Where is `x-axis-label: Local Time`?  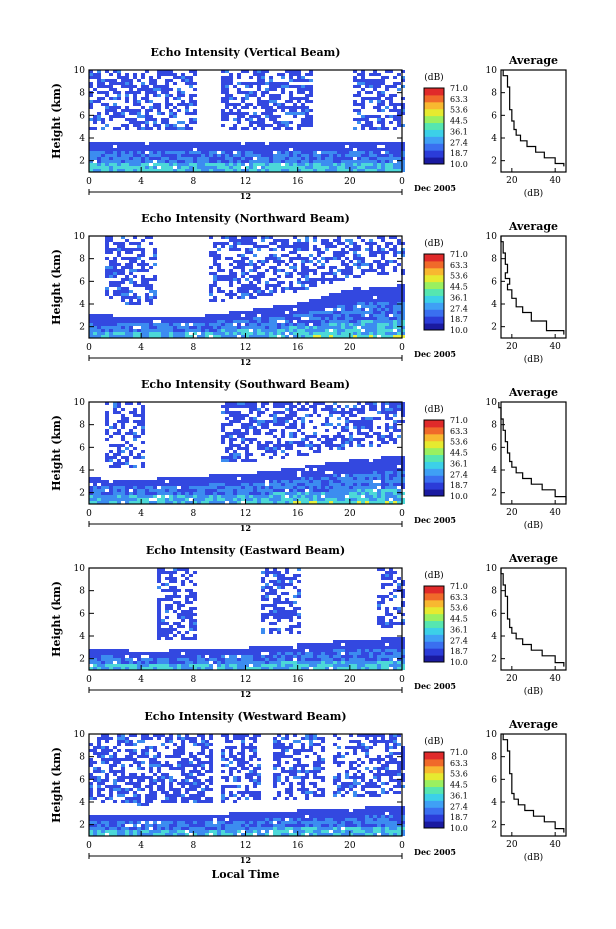 x-axis-label: Local Time is located at coordinates (246, 874).